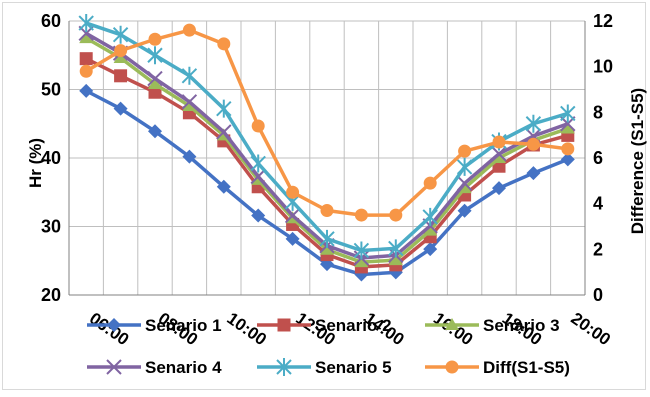 The width and height of the screenshot is (650, 397). I want to click on y2-tick-label: 0, so click(598, 295).